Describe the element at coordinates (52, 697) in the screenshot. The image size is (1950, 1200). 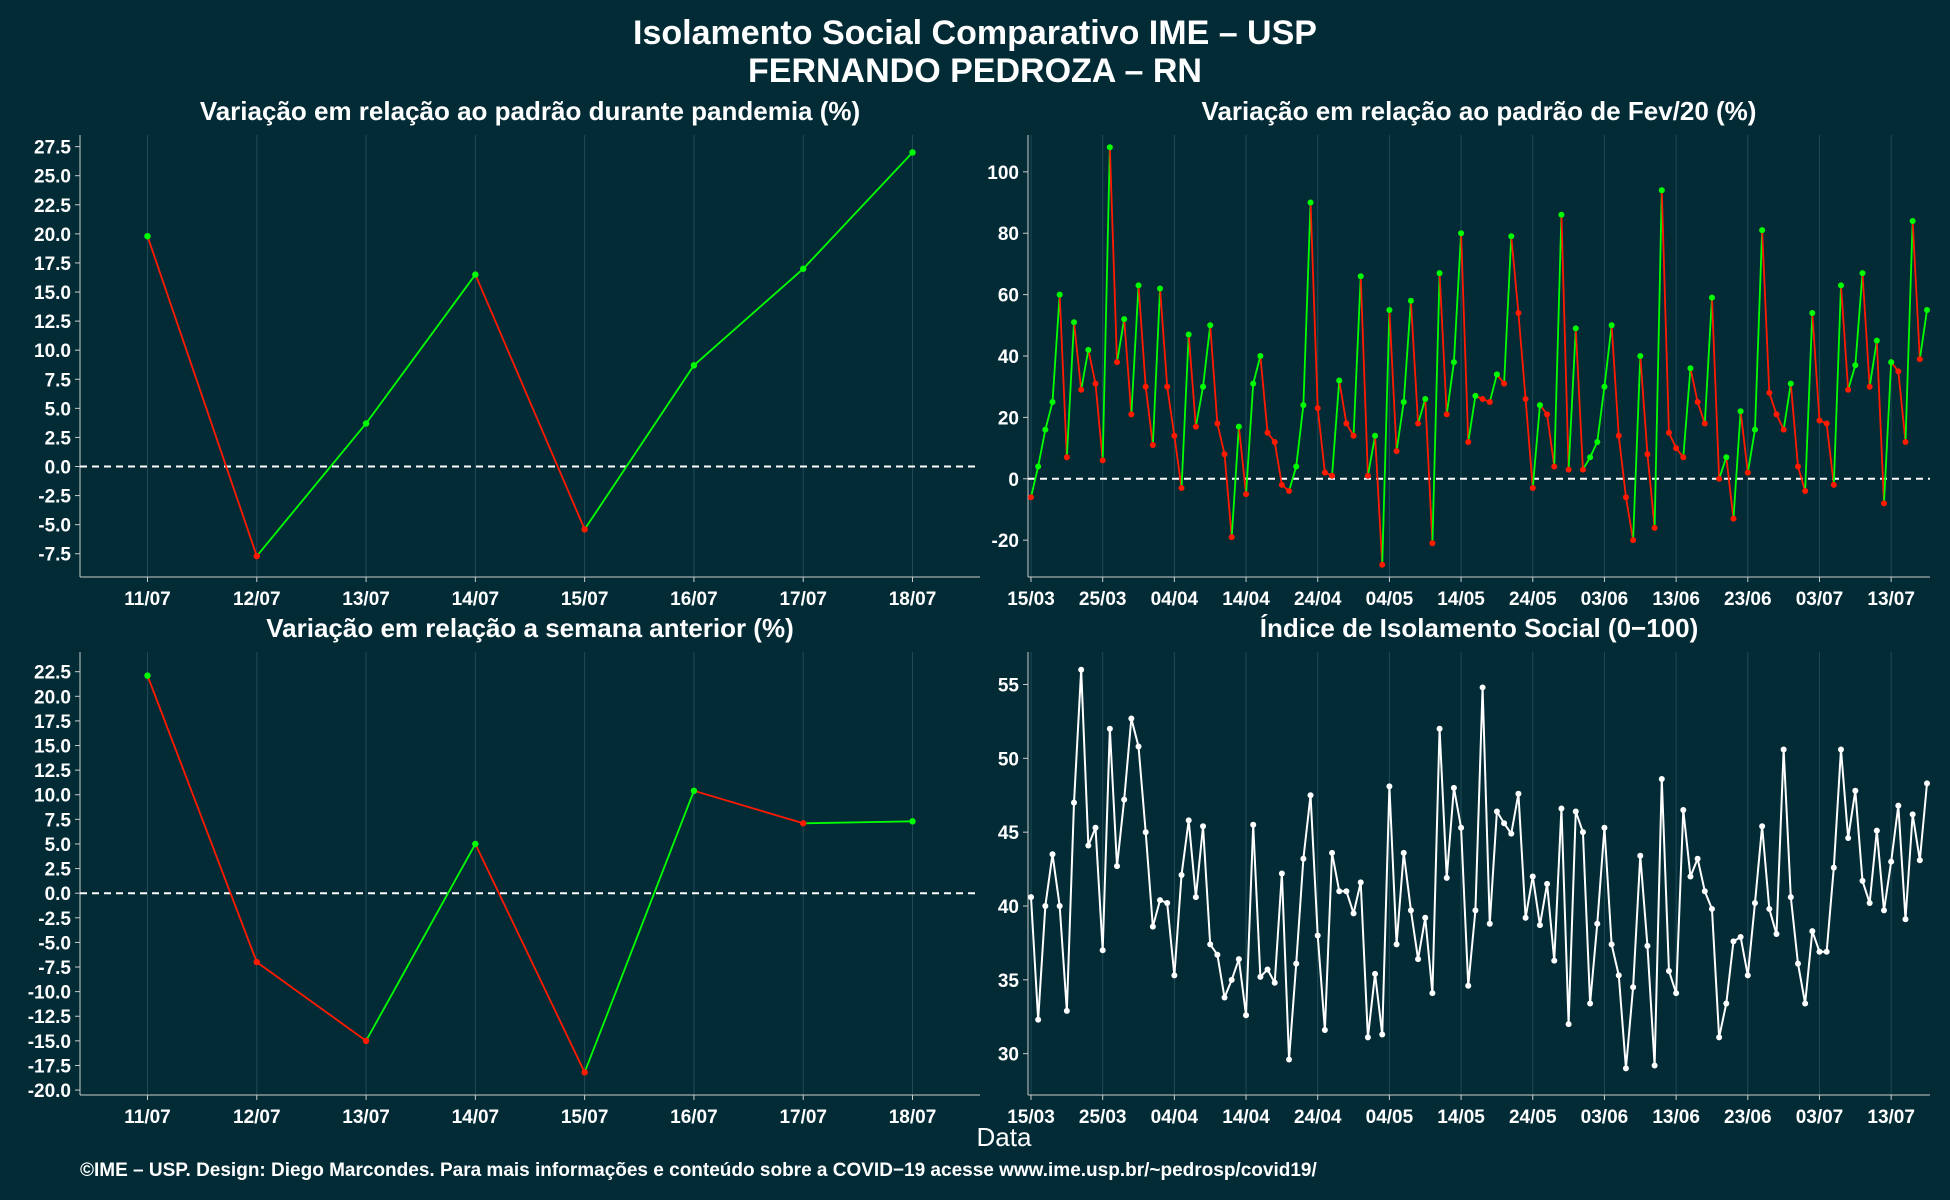
I see `y-tick-label: 20.0` at that location.